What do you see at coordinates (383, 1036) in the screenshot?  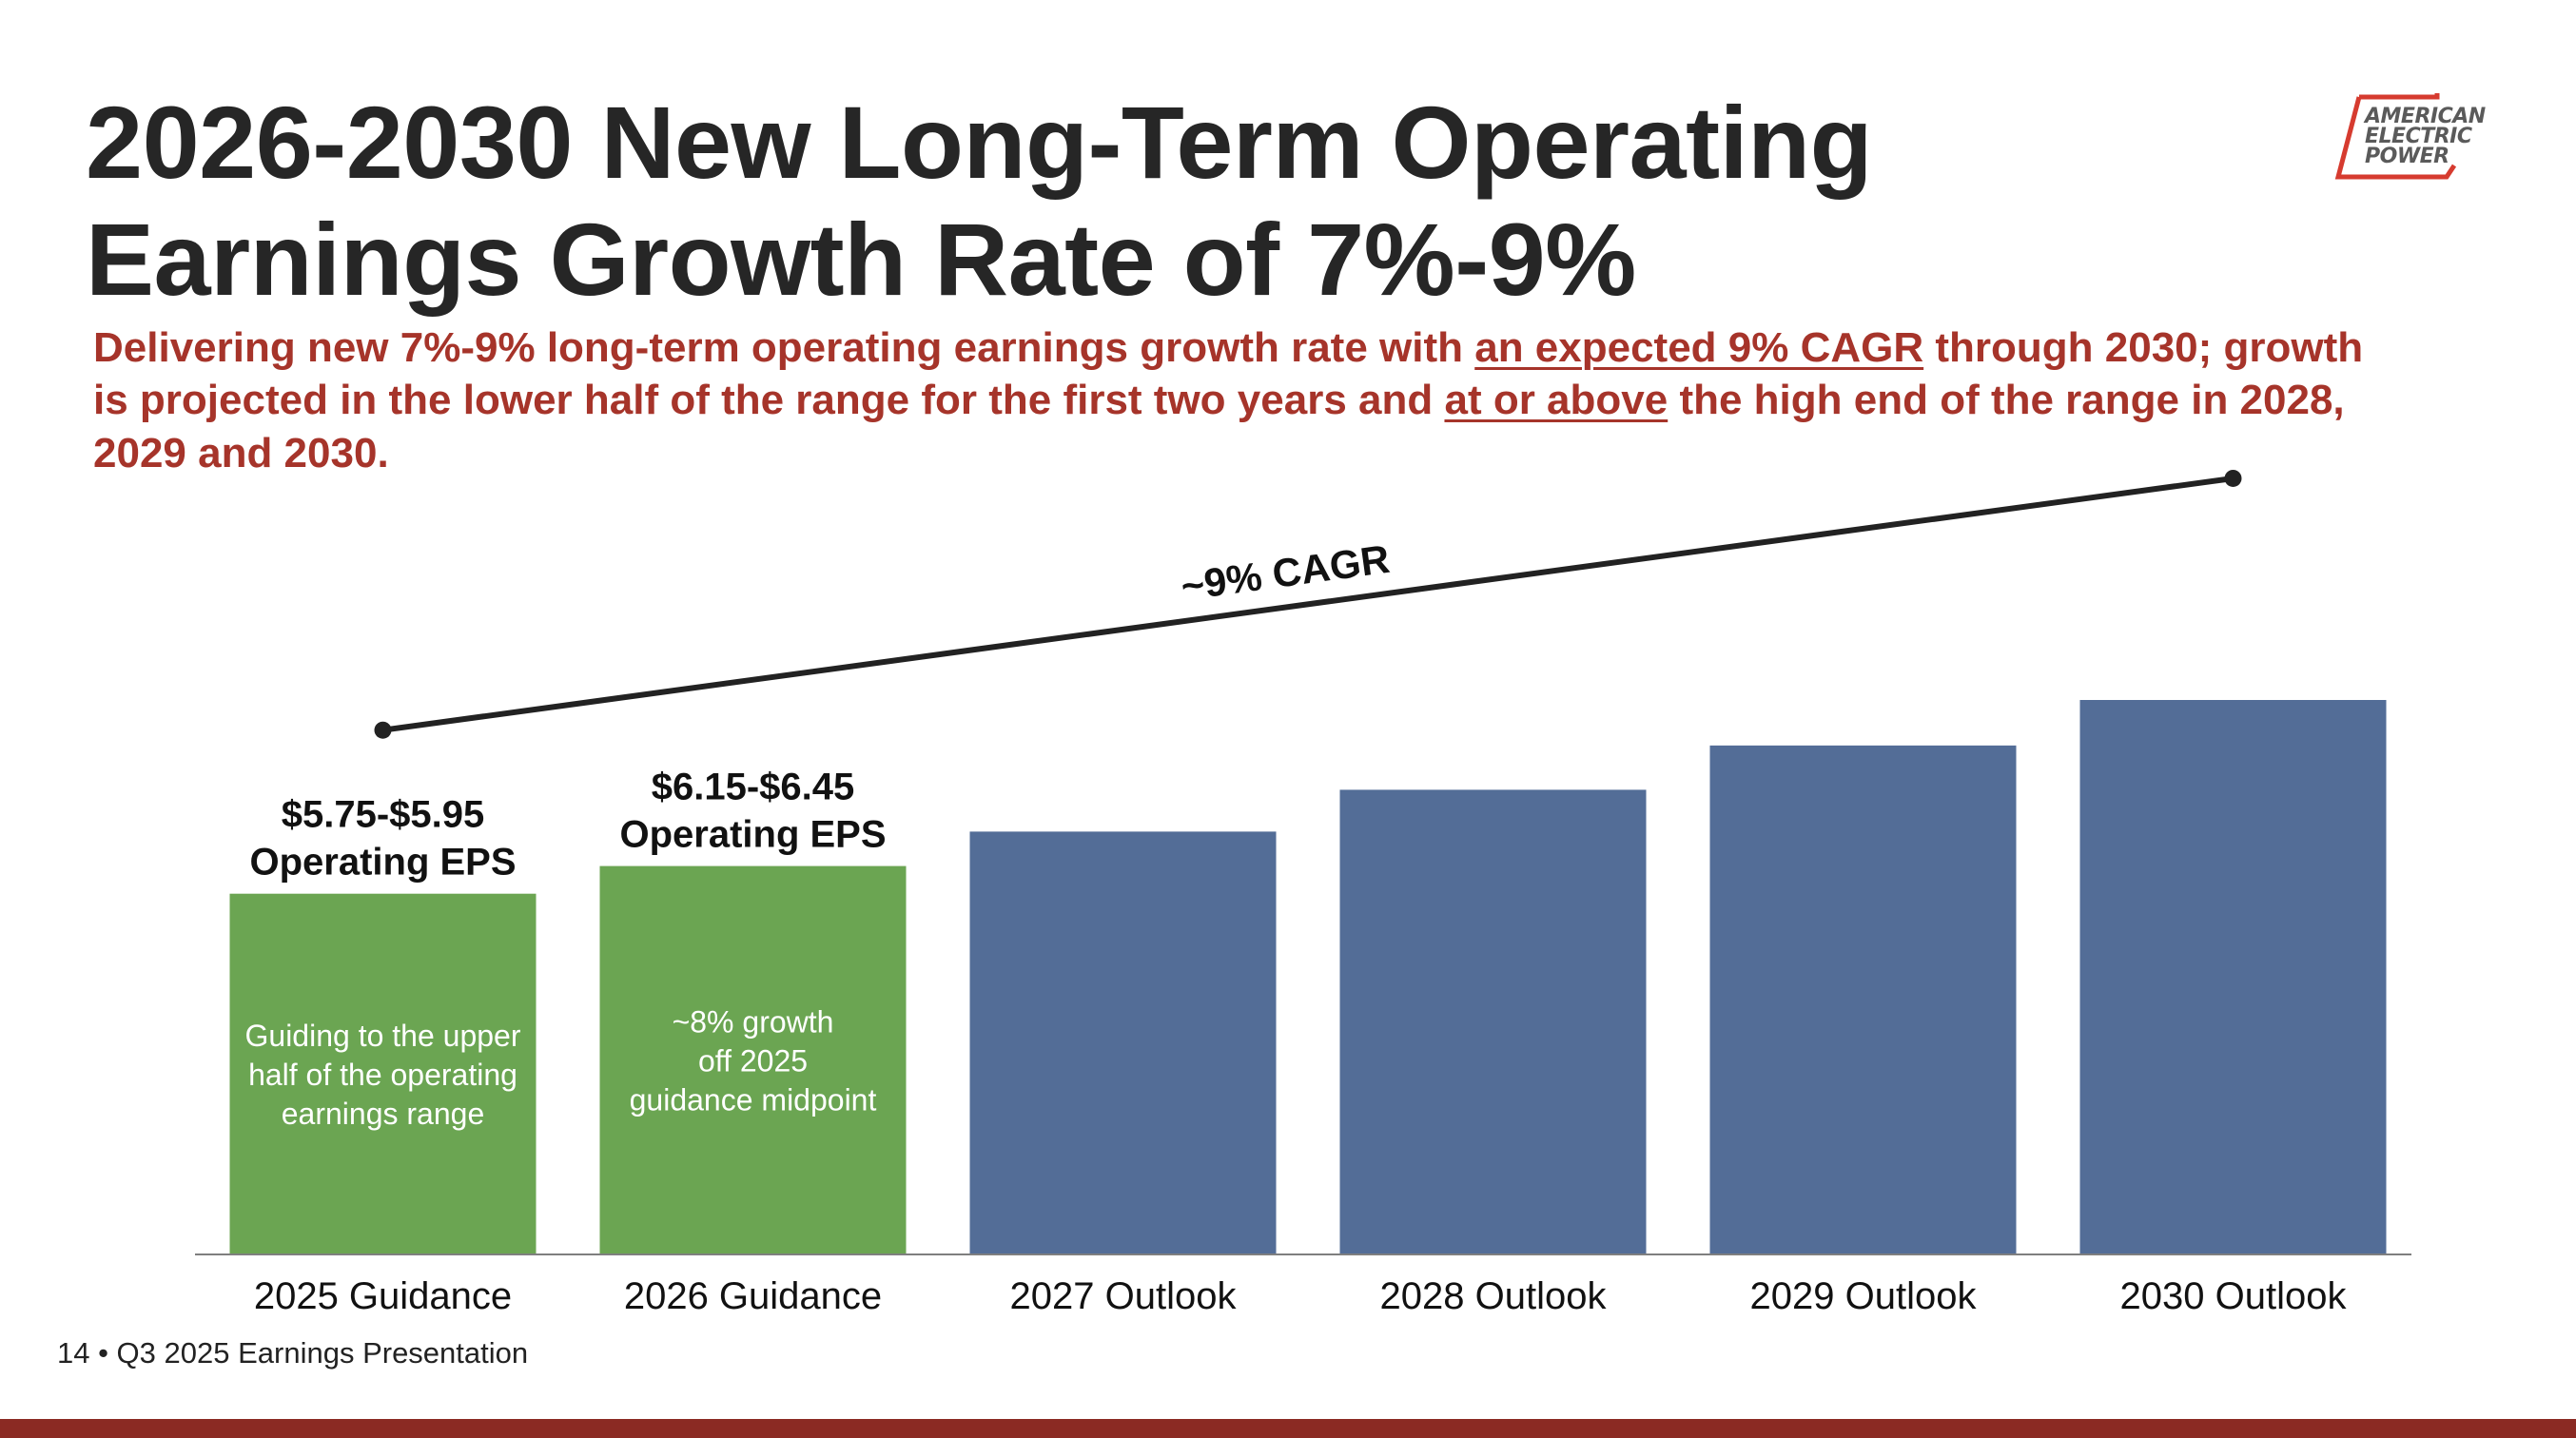 I see `bar-inner-text: Guiding to the upper` at bounding box center [383, 1036].